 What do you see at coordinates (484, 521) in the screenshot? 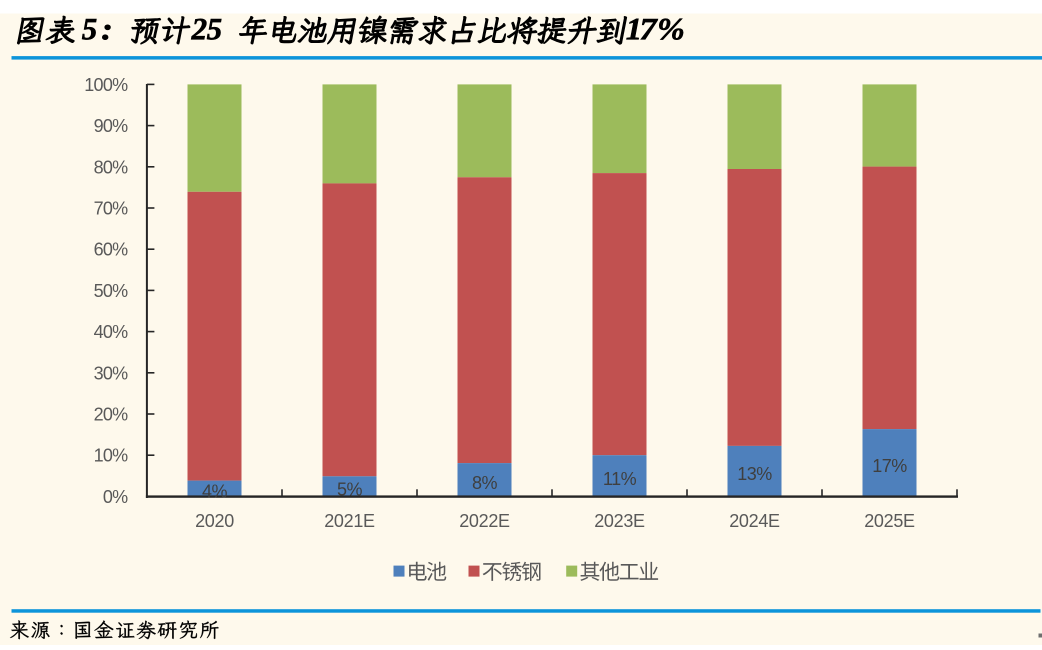
I see `svg-text: 2022E` at bounding box center [484, 521].